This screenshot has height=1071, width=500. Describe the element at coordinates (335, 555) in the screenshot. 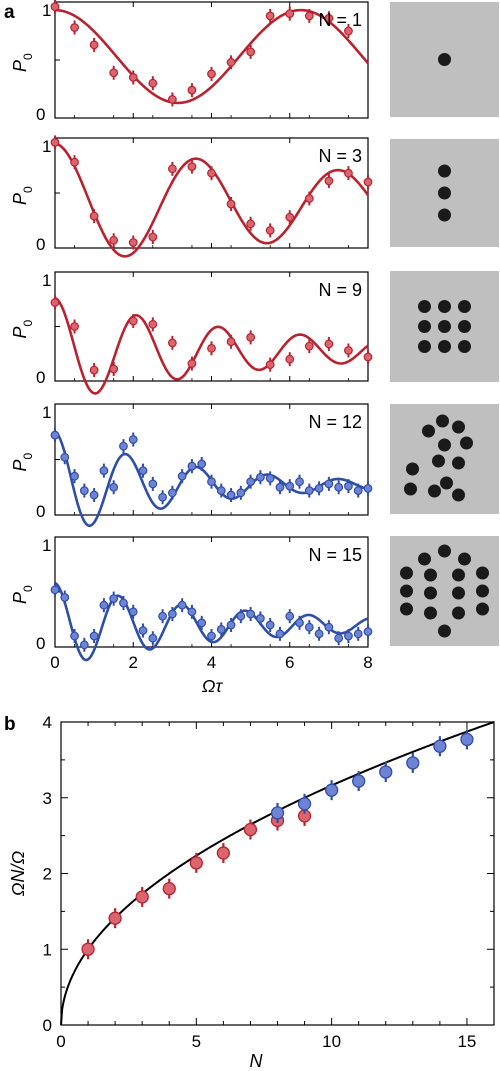

I see `n-label: N = 15` at that location.